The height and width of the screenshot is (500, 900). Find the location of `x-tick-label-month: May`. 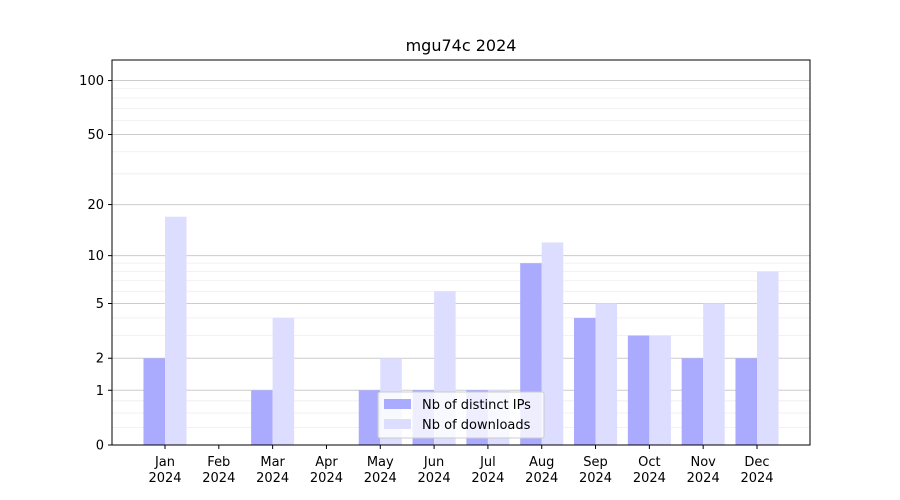

x-tick-label-month: May is located at coordinates (380, 462).